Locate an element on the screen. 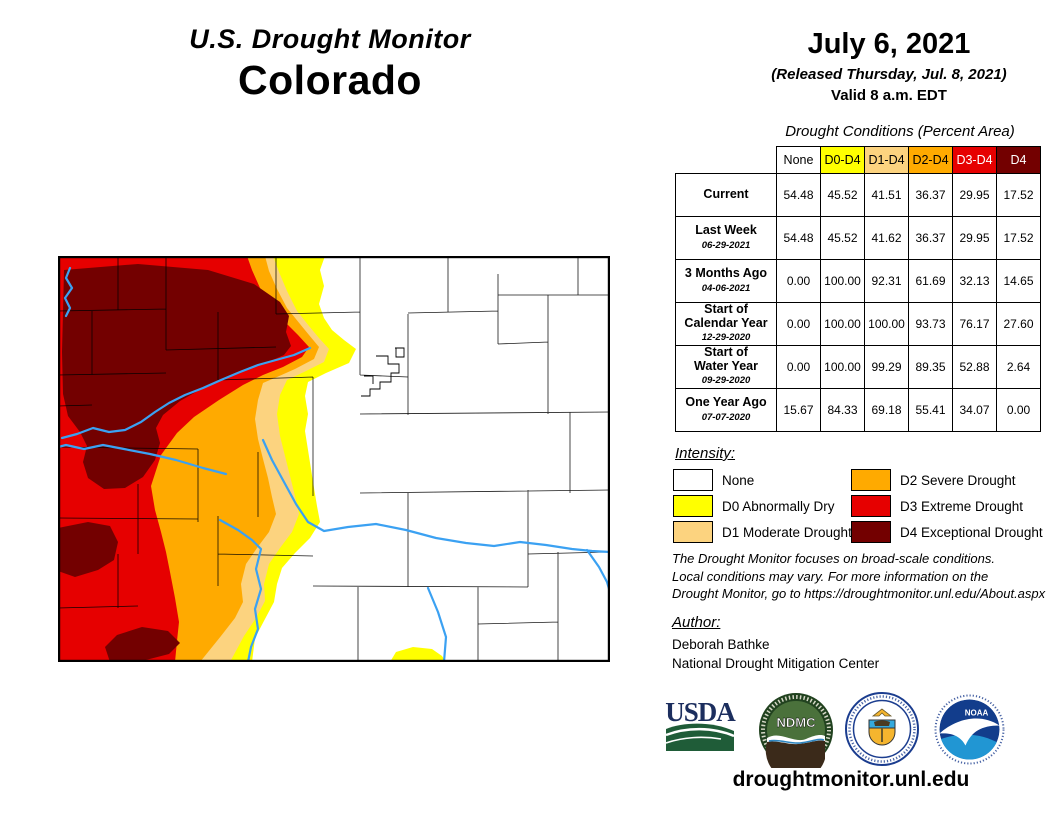 The height and width of the screenshot is (816, 1056). usda-logo: USDA is located at coordinates (701, 725).